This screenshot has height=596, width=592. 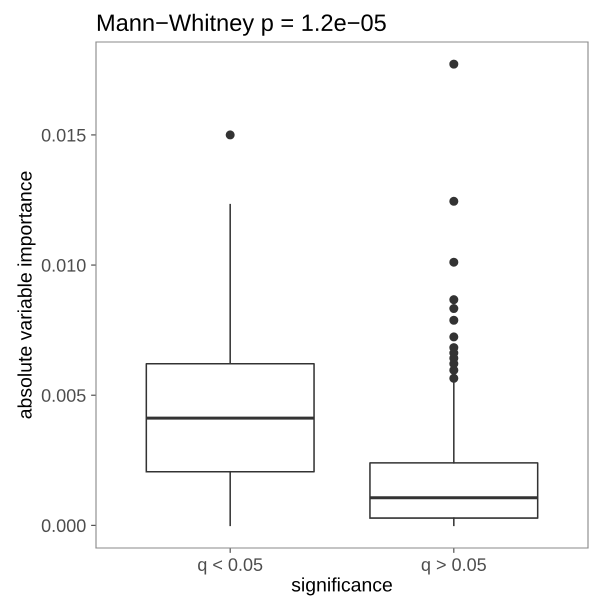 I want to click on y-axis-title: absolute variable importance, so click(x=26, y=295).